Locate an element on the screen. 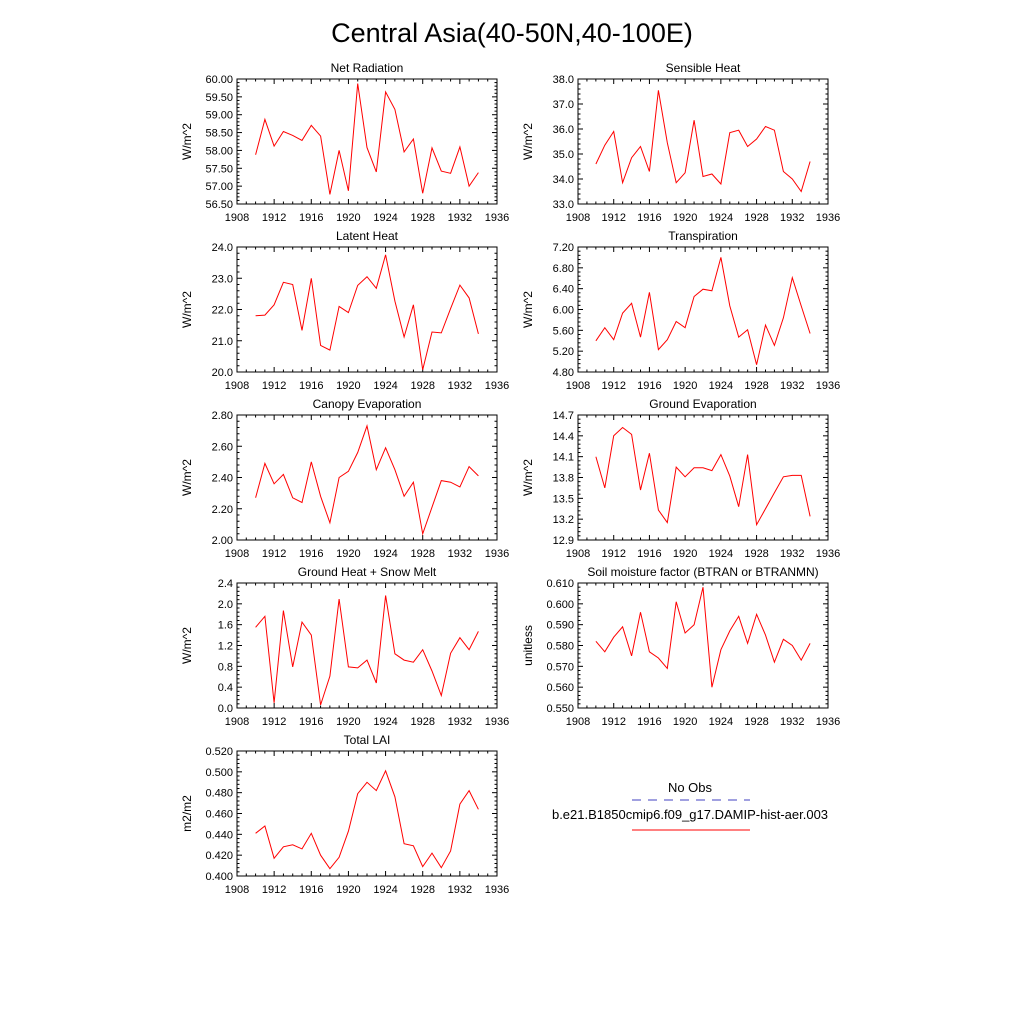 Image resolution: width=1024 pixels, height=1024 pixels. y-axis-label: W/m^2 is located at coordinates (187, 477).